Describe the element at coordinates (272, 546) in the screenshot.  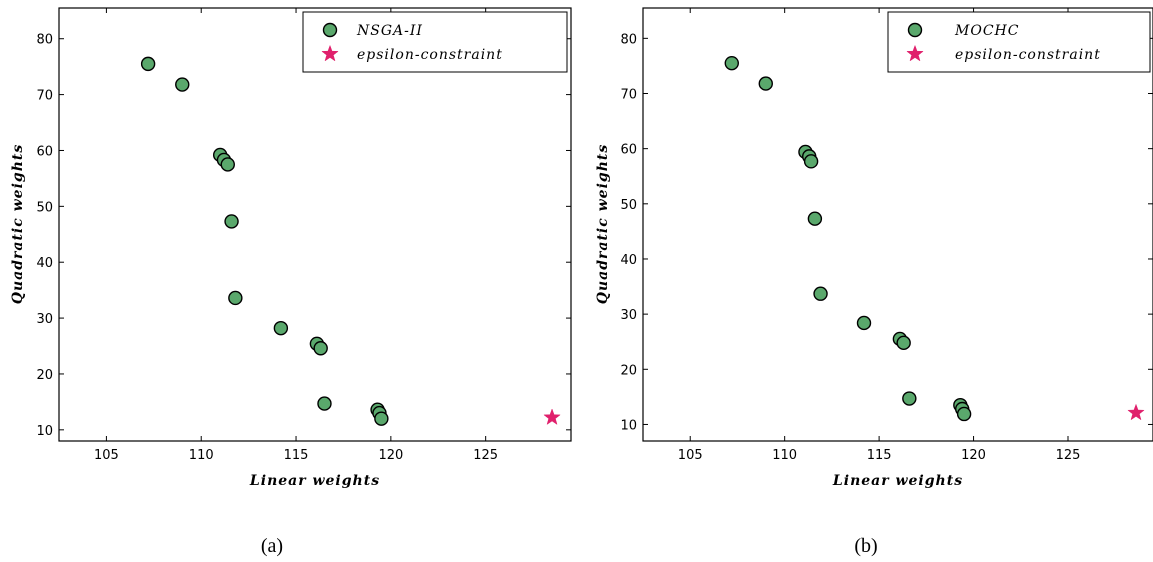
I see `panel-caption: (a)` at that location.